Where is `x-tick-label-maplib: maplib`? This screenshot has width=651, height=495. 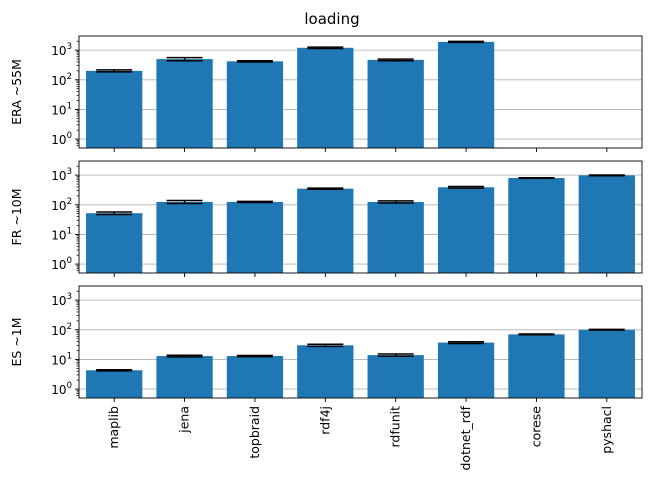
x-tick-label-maplib: maplib is located at coordinates (113, 427).